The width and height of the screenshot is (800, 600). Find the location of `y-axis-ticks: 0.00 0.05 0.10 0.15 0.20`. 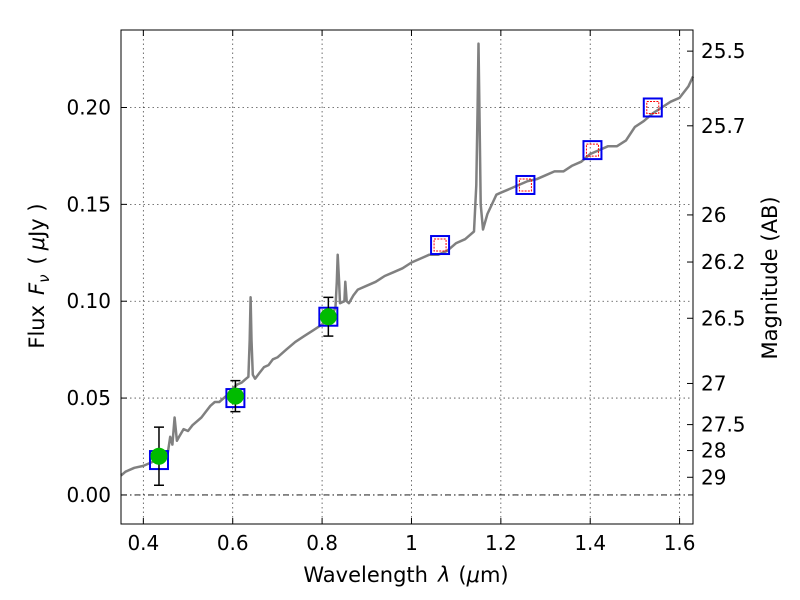

y-axis-ticks: 0.00 0.05 0.10 0.15 0.20 is located at coordinates (96, 301).